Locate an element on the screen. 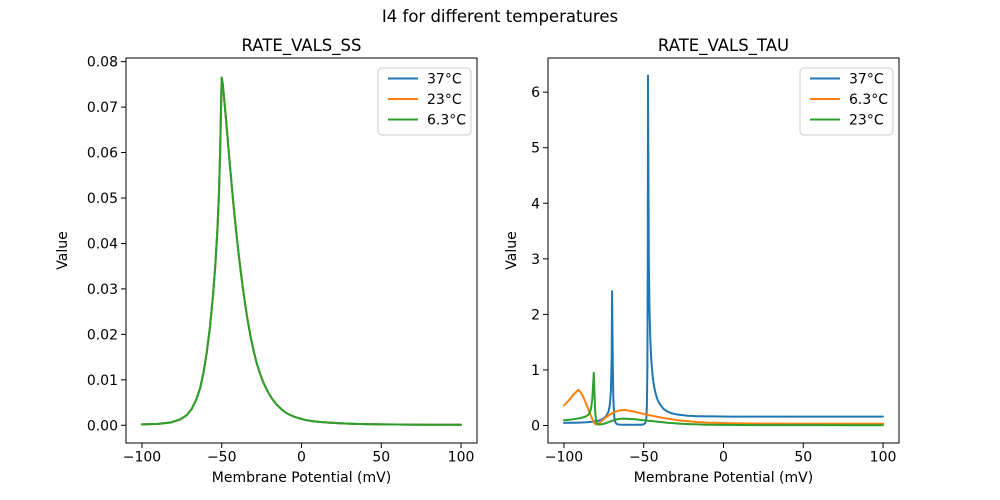  y-tick-label: 0.05 is located at coordinates (102, 199).